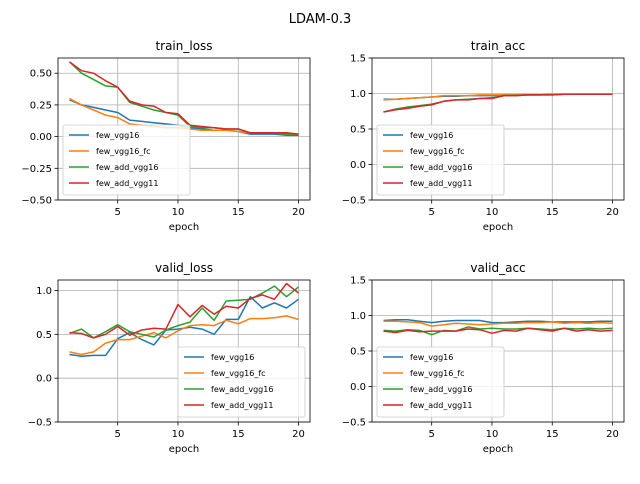 The height and width of the screenshot is (484, 640). Describe the element at coordinates (41, 74) in the screenshot. I see `y-tick-label: 0.50` at that location.